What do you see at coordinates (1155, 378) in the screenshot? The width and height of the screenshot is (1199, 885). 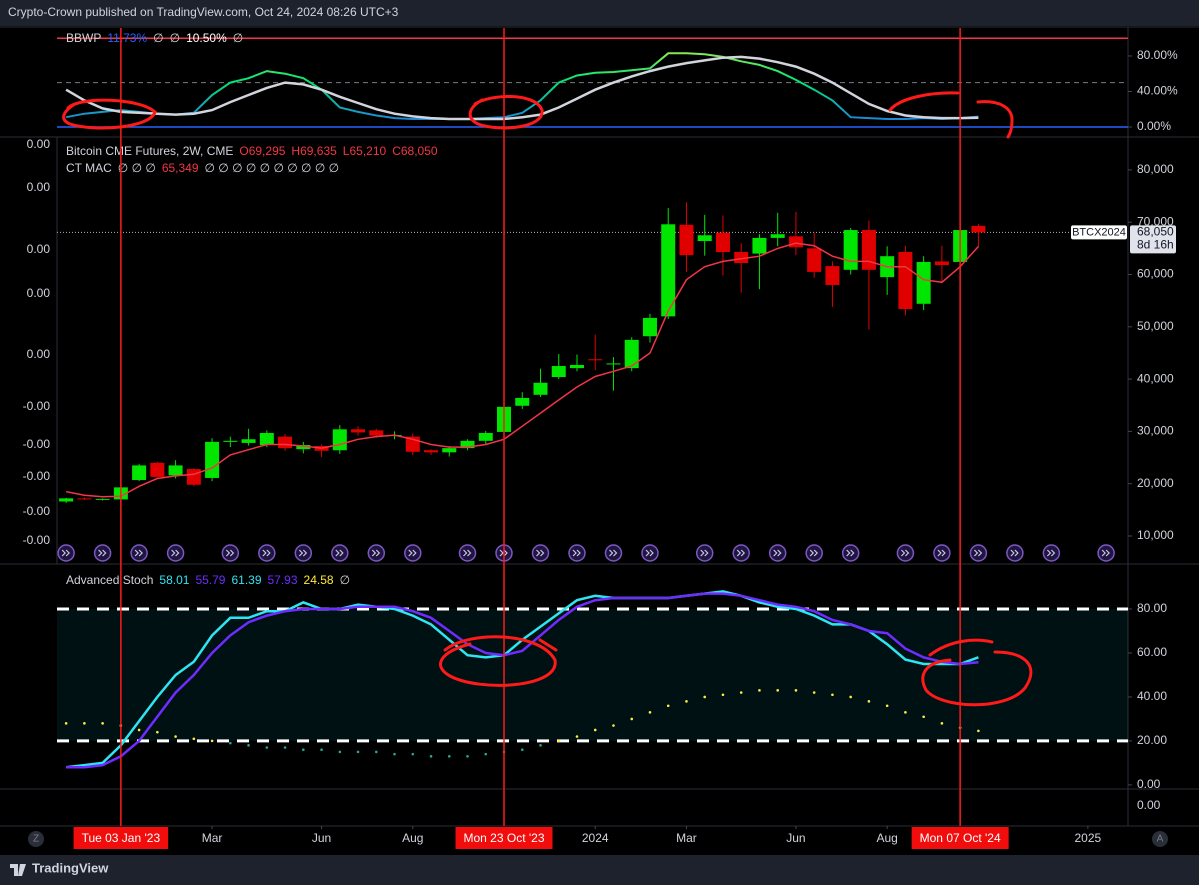 I see `y-tick-label: 40,000` at bounding box center [1155, 378].